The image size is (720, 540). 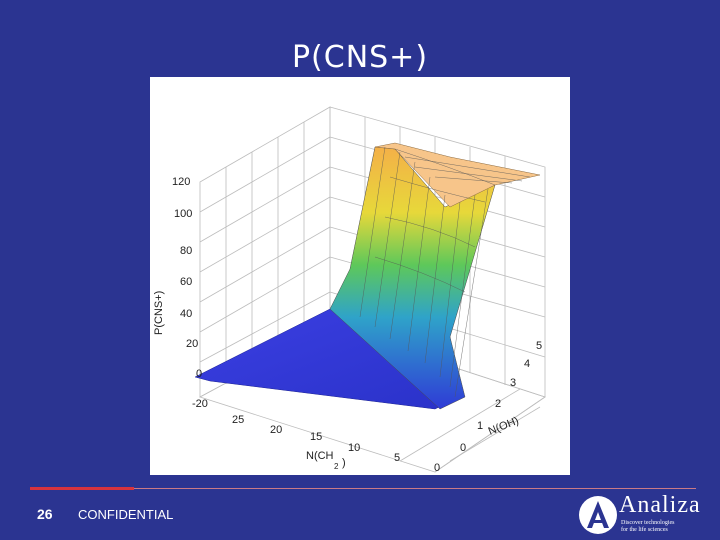 I want to click on slide-title: P(CNS+), so click(x=360, y=57).